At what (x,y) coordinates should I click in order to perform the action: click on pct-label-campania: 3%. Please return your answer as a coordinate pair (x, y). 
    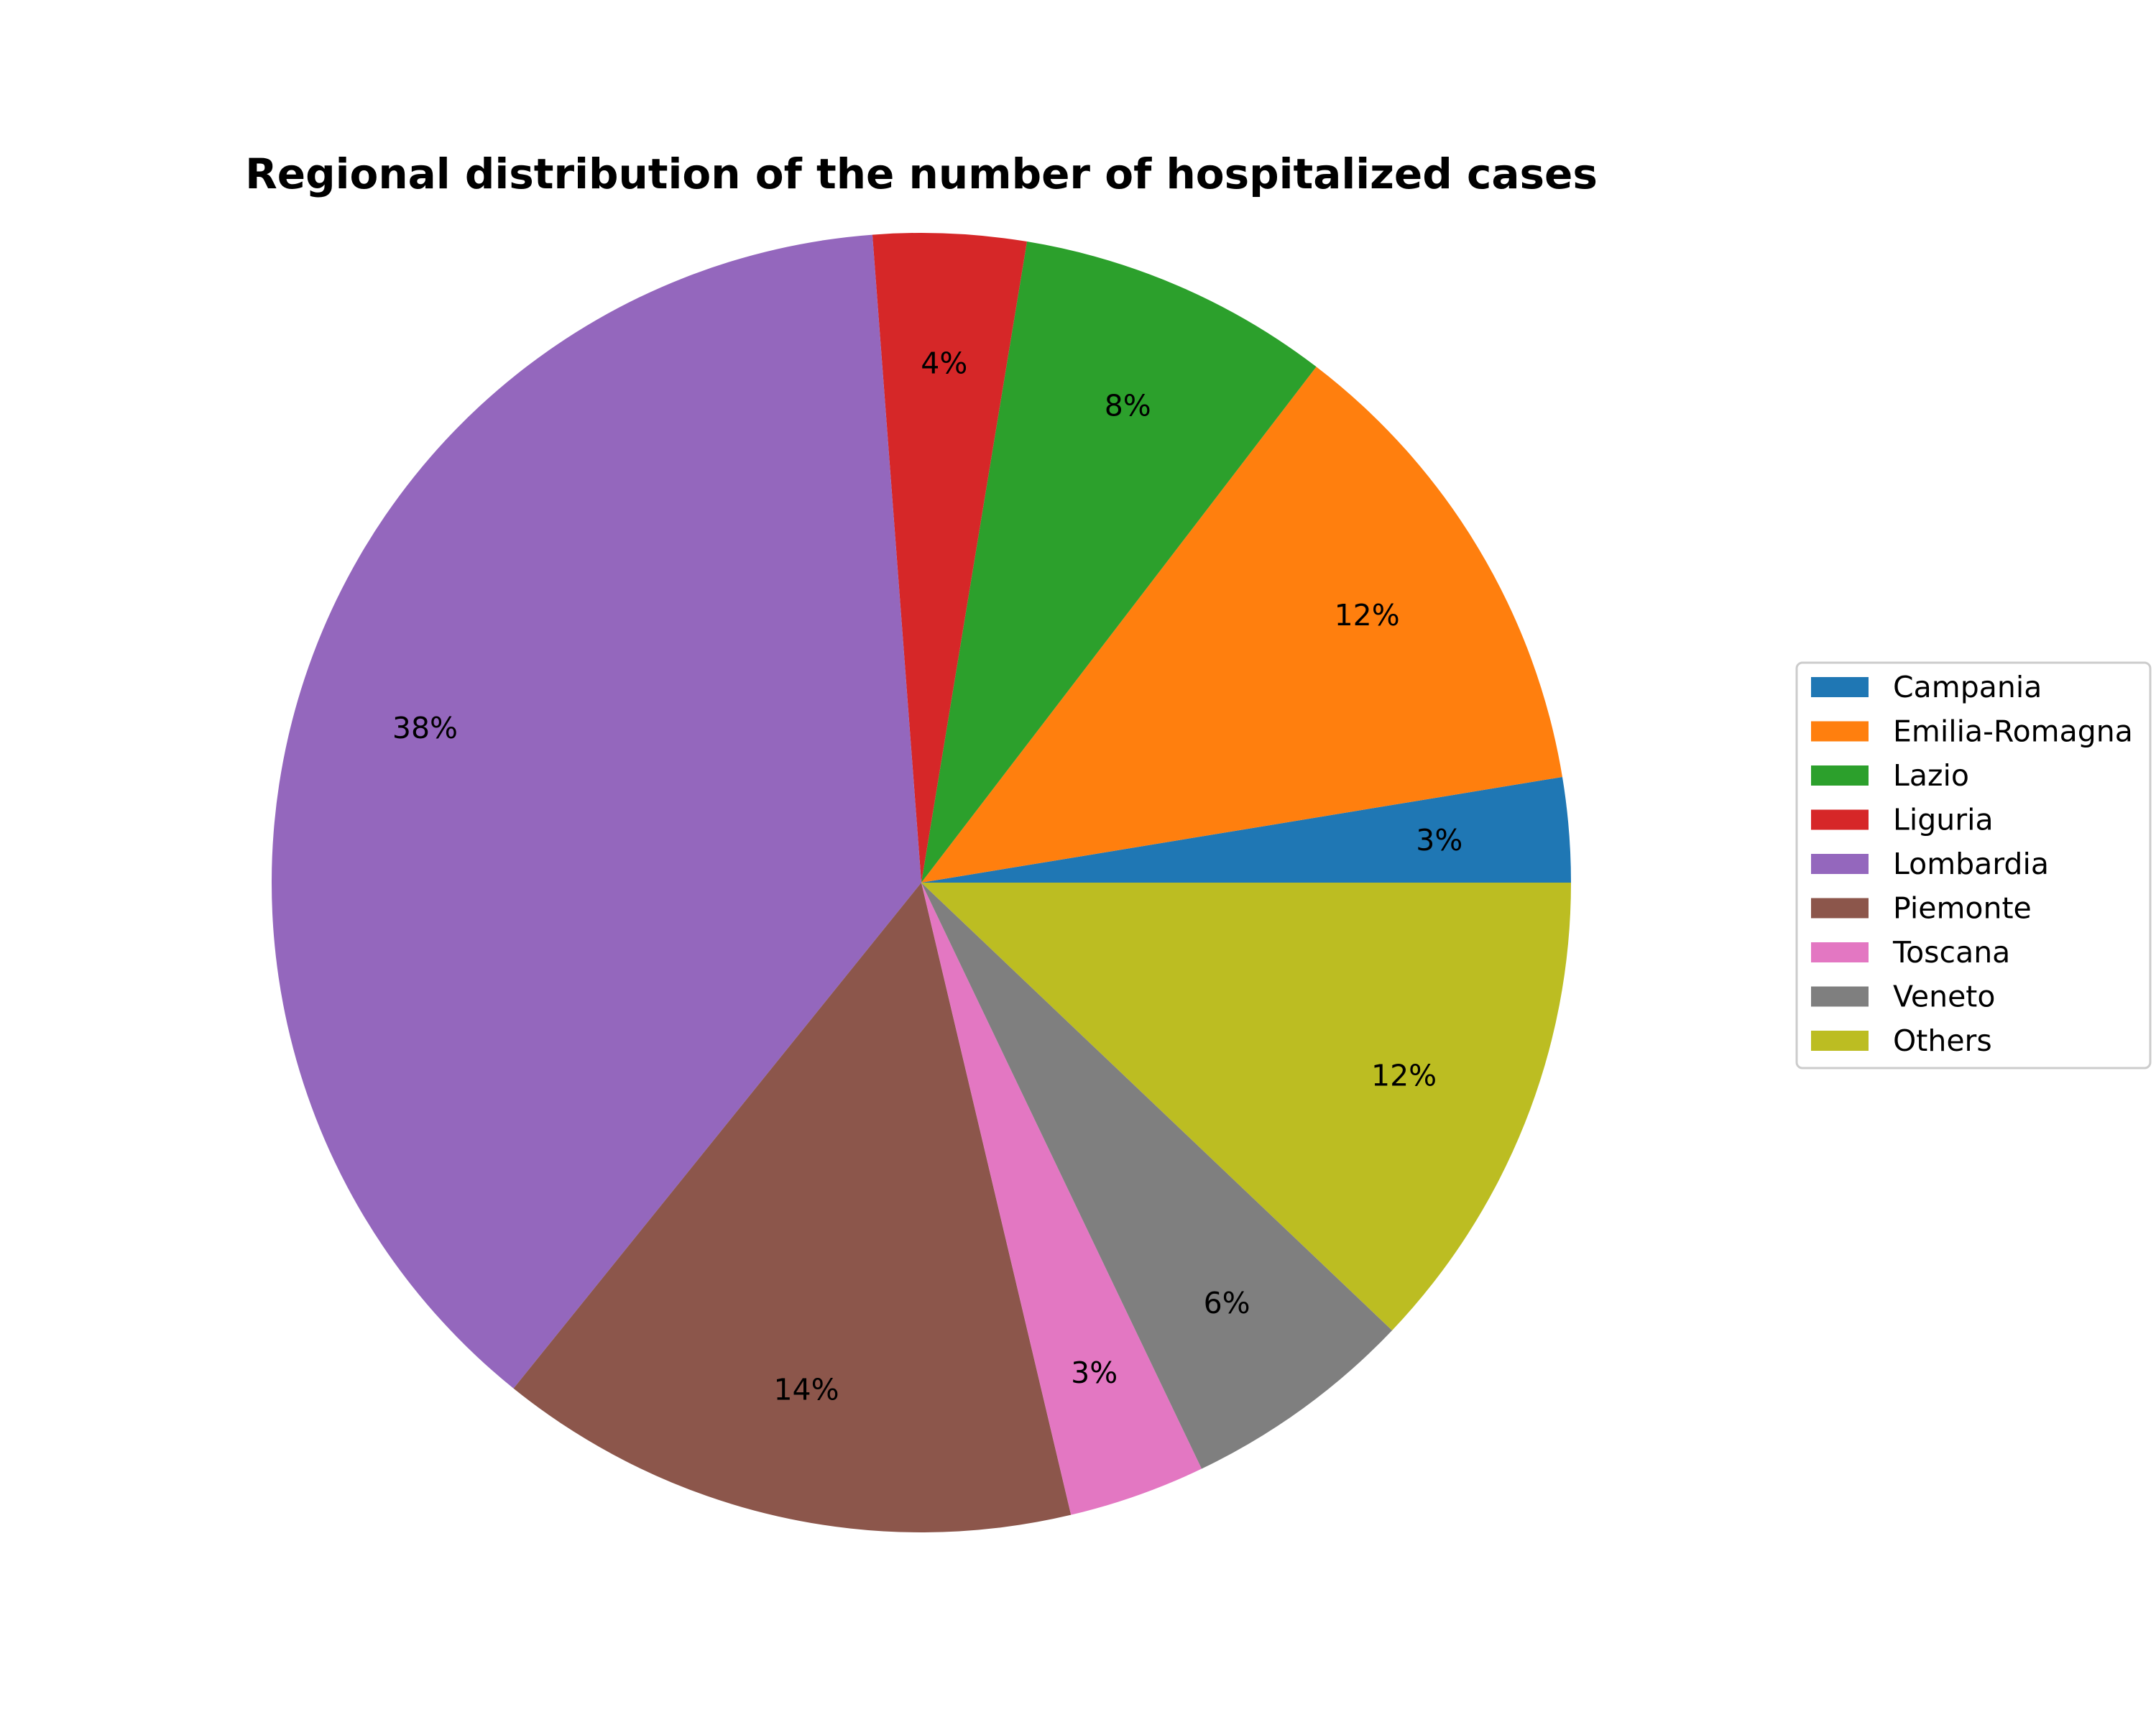
    Looking at the image, I should click on (1439, 840).